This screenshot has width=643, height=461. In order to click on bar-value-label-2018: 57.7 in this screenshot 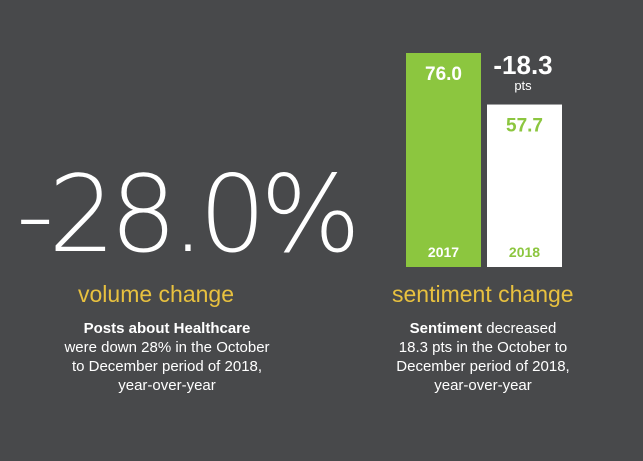, I will do `click(524, 126)`.